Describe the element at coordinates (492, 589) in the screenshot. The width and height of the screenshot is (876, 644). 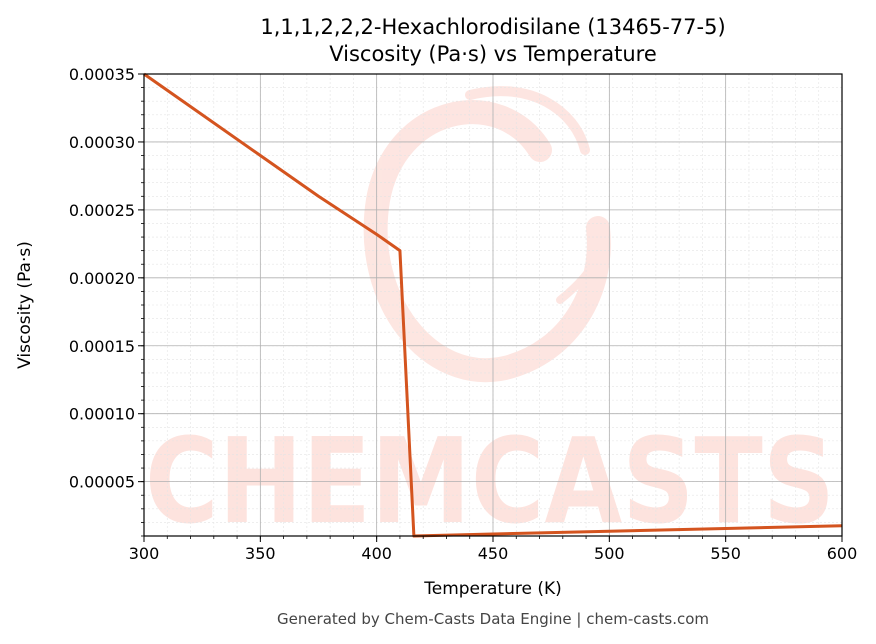
I see `x-axis-label: Temperature (K)` at that location.